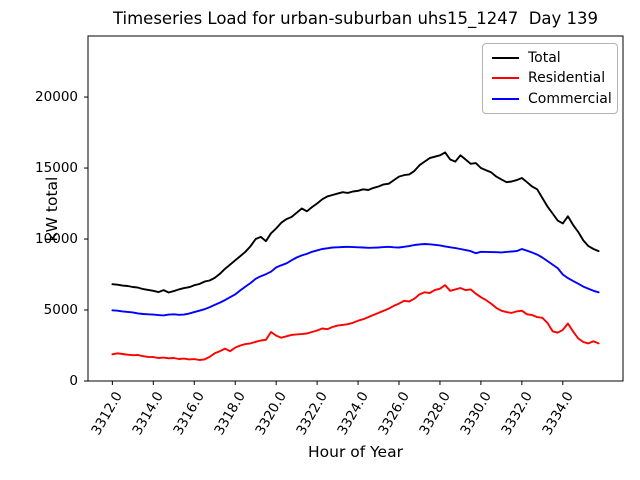  What do you see at coordinates (56, 168) in the screenshot?
I see `y-tick-label: 15000` at bounding box center [56, 168].